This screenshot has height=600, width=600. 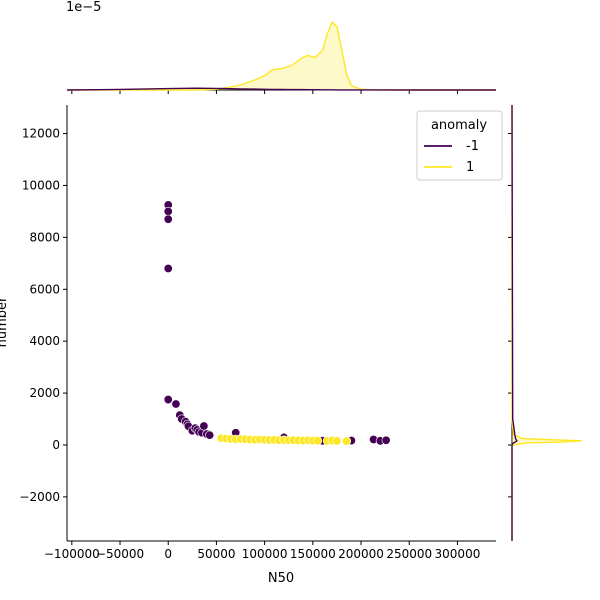 I want to click on top-density-area-pos, so click(x=281, y=56).